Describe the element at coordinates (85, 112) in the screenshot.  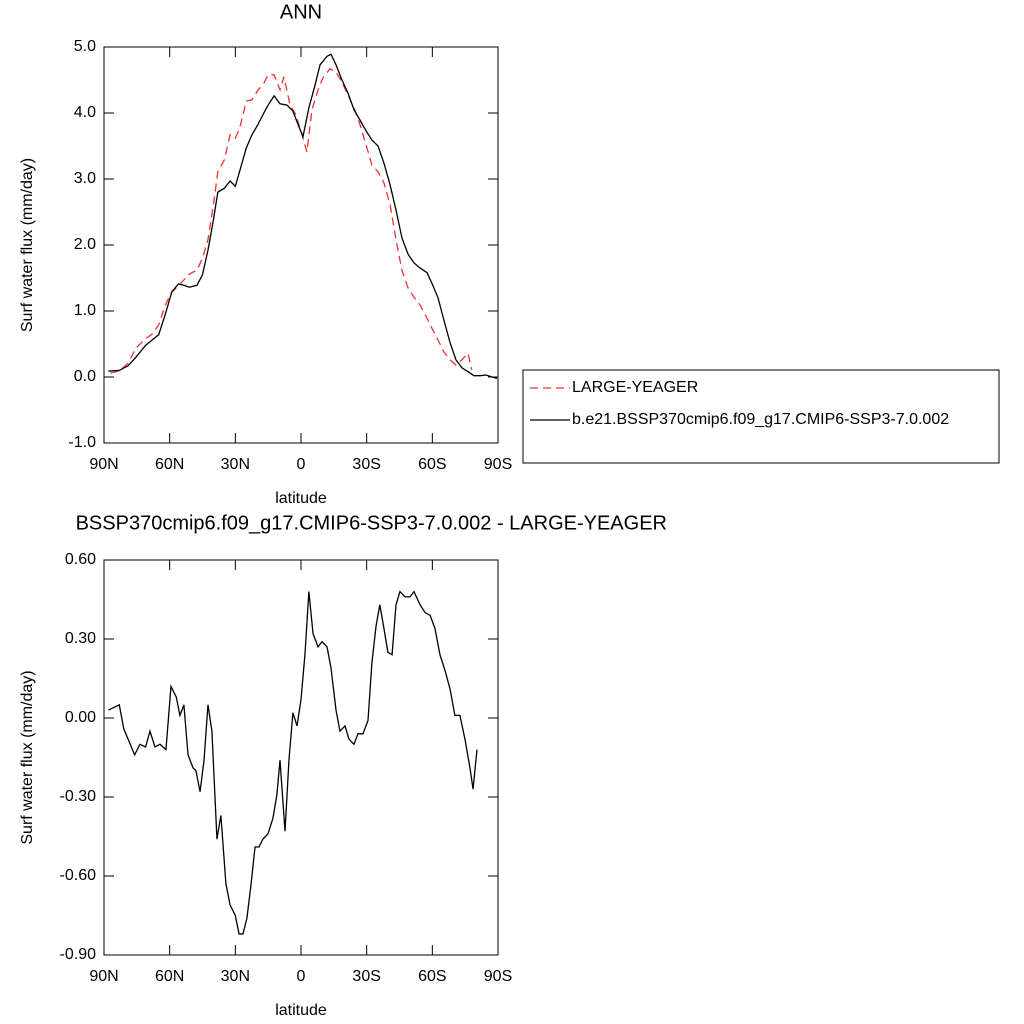
I see `y-tick-label: 4.0` at that location.